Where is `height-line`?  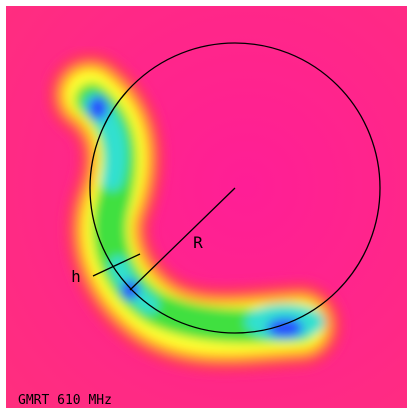
height-line is located at coordinates (116, 265).